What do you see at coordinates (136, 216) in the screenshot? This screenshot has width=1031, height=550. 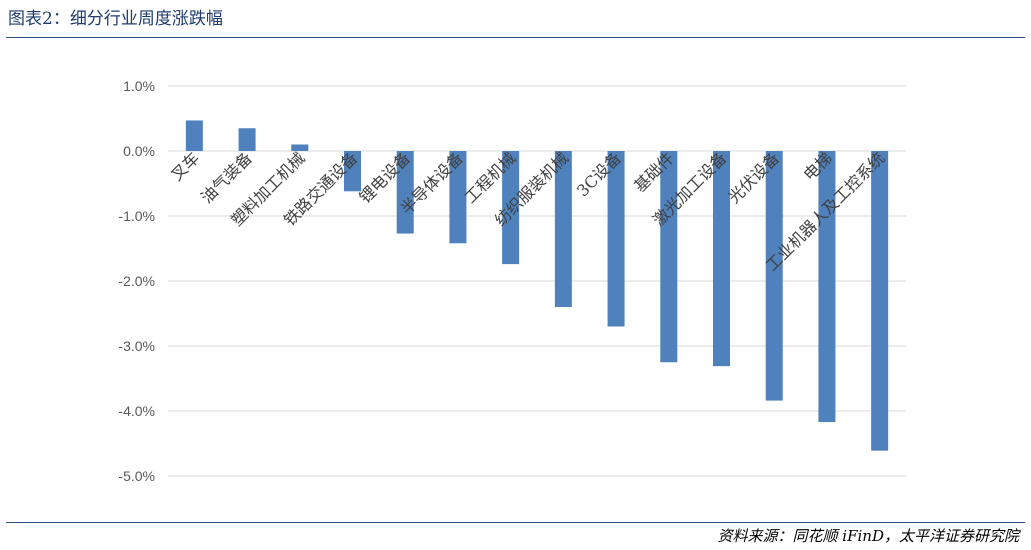 I see `y-tick-label: -1.0%` at bounding box center [136, 216].